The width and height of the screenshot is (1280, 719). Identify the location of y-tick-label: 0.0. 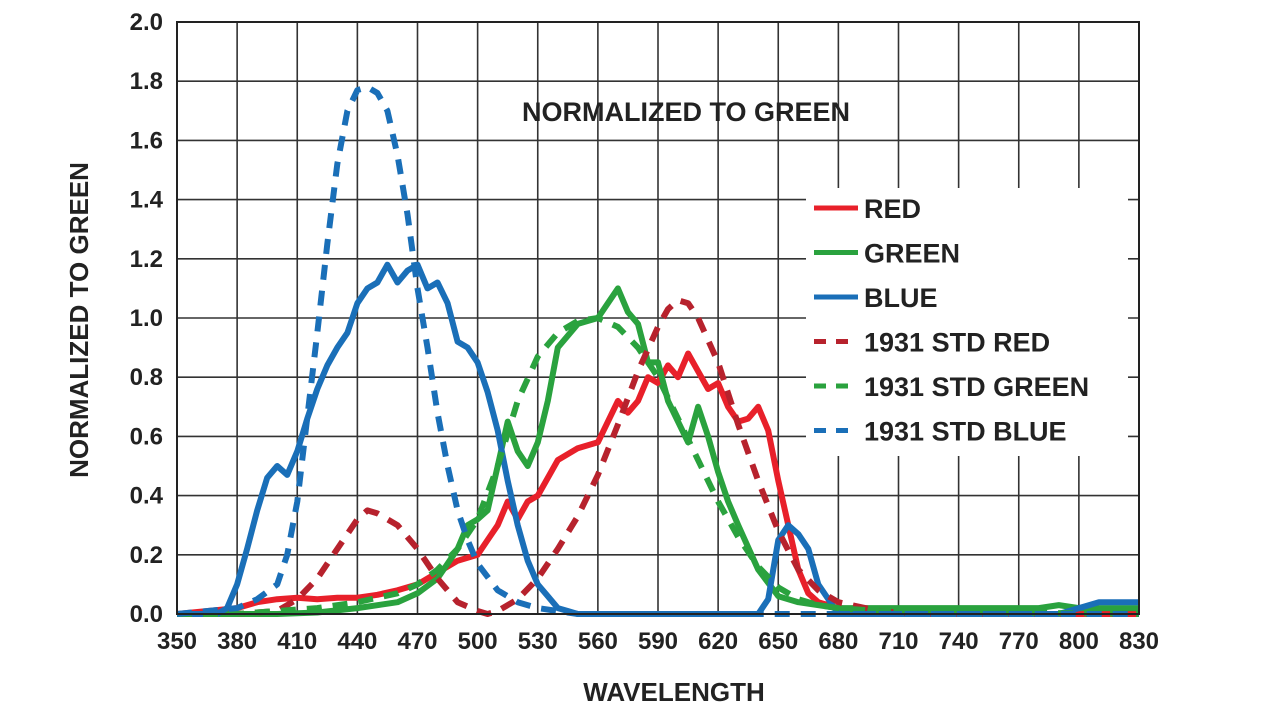
(146, 614).